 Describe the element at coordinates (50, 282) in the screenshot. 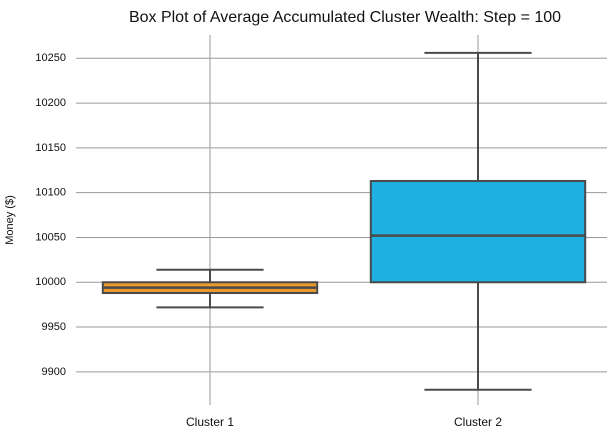

I see `y-tick-label: 10000` at that location.